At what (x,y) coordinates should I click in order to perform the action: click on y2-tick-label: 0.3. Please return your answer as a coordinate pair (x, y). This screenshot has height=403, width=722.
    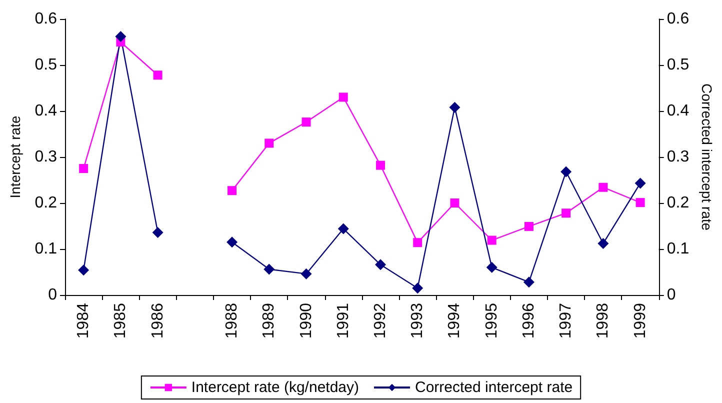
    Looking at the image, I should click on (678, 157).